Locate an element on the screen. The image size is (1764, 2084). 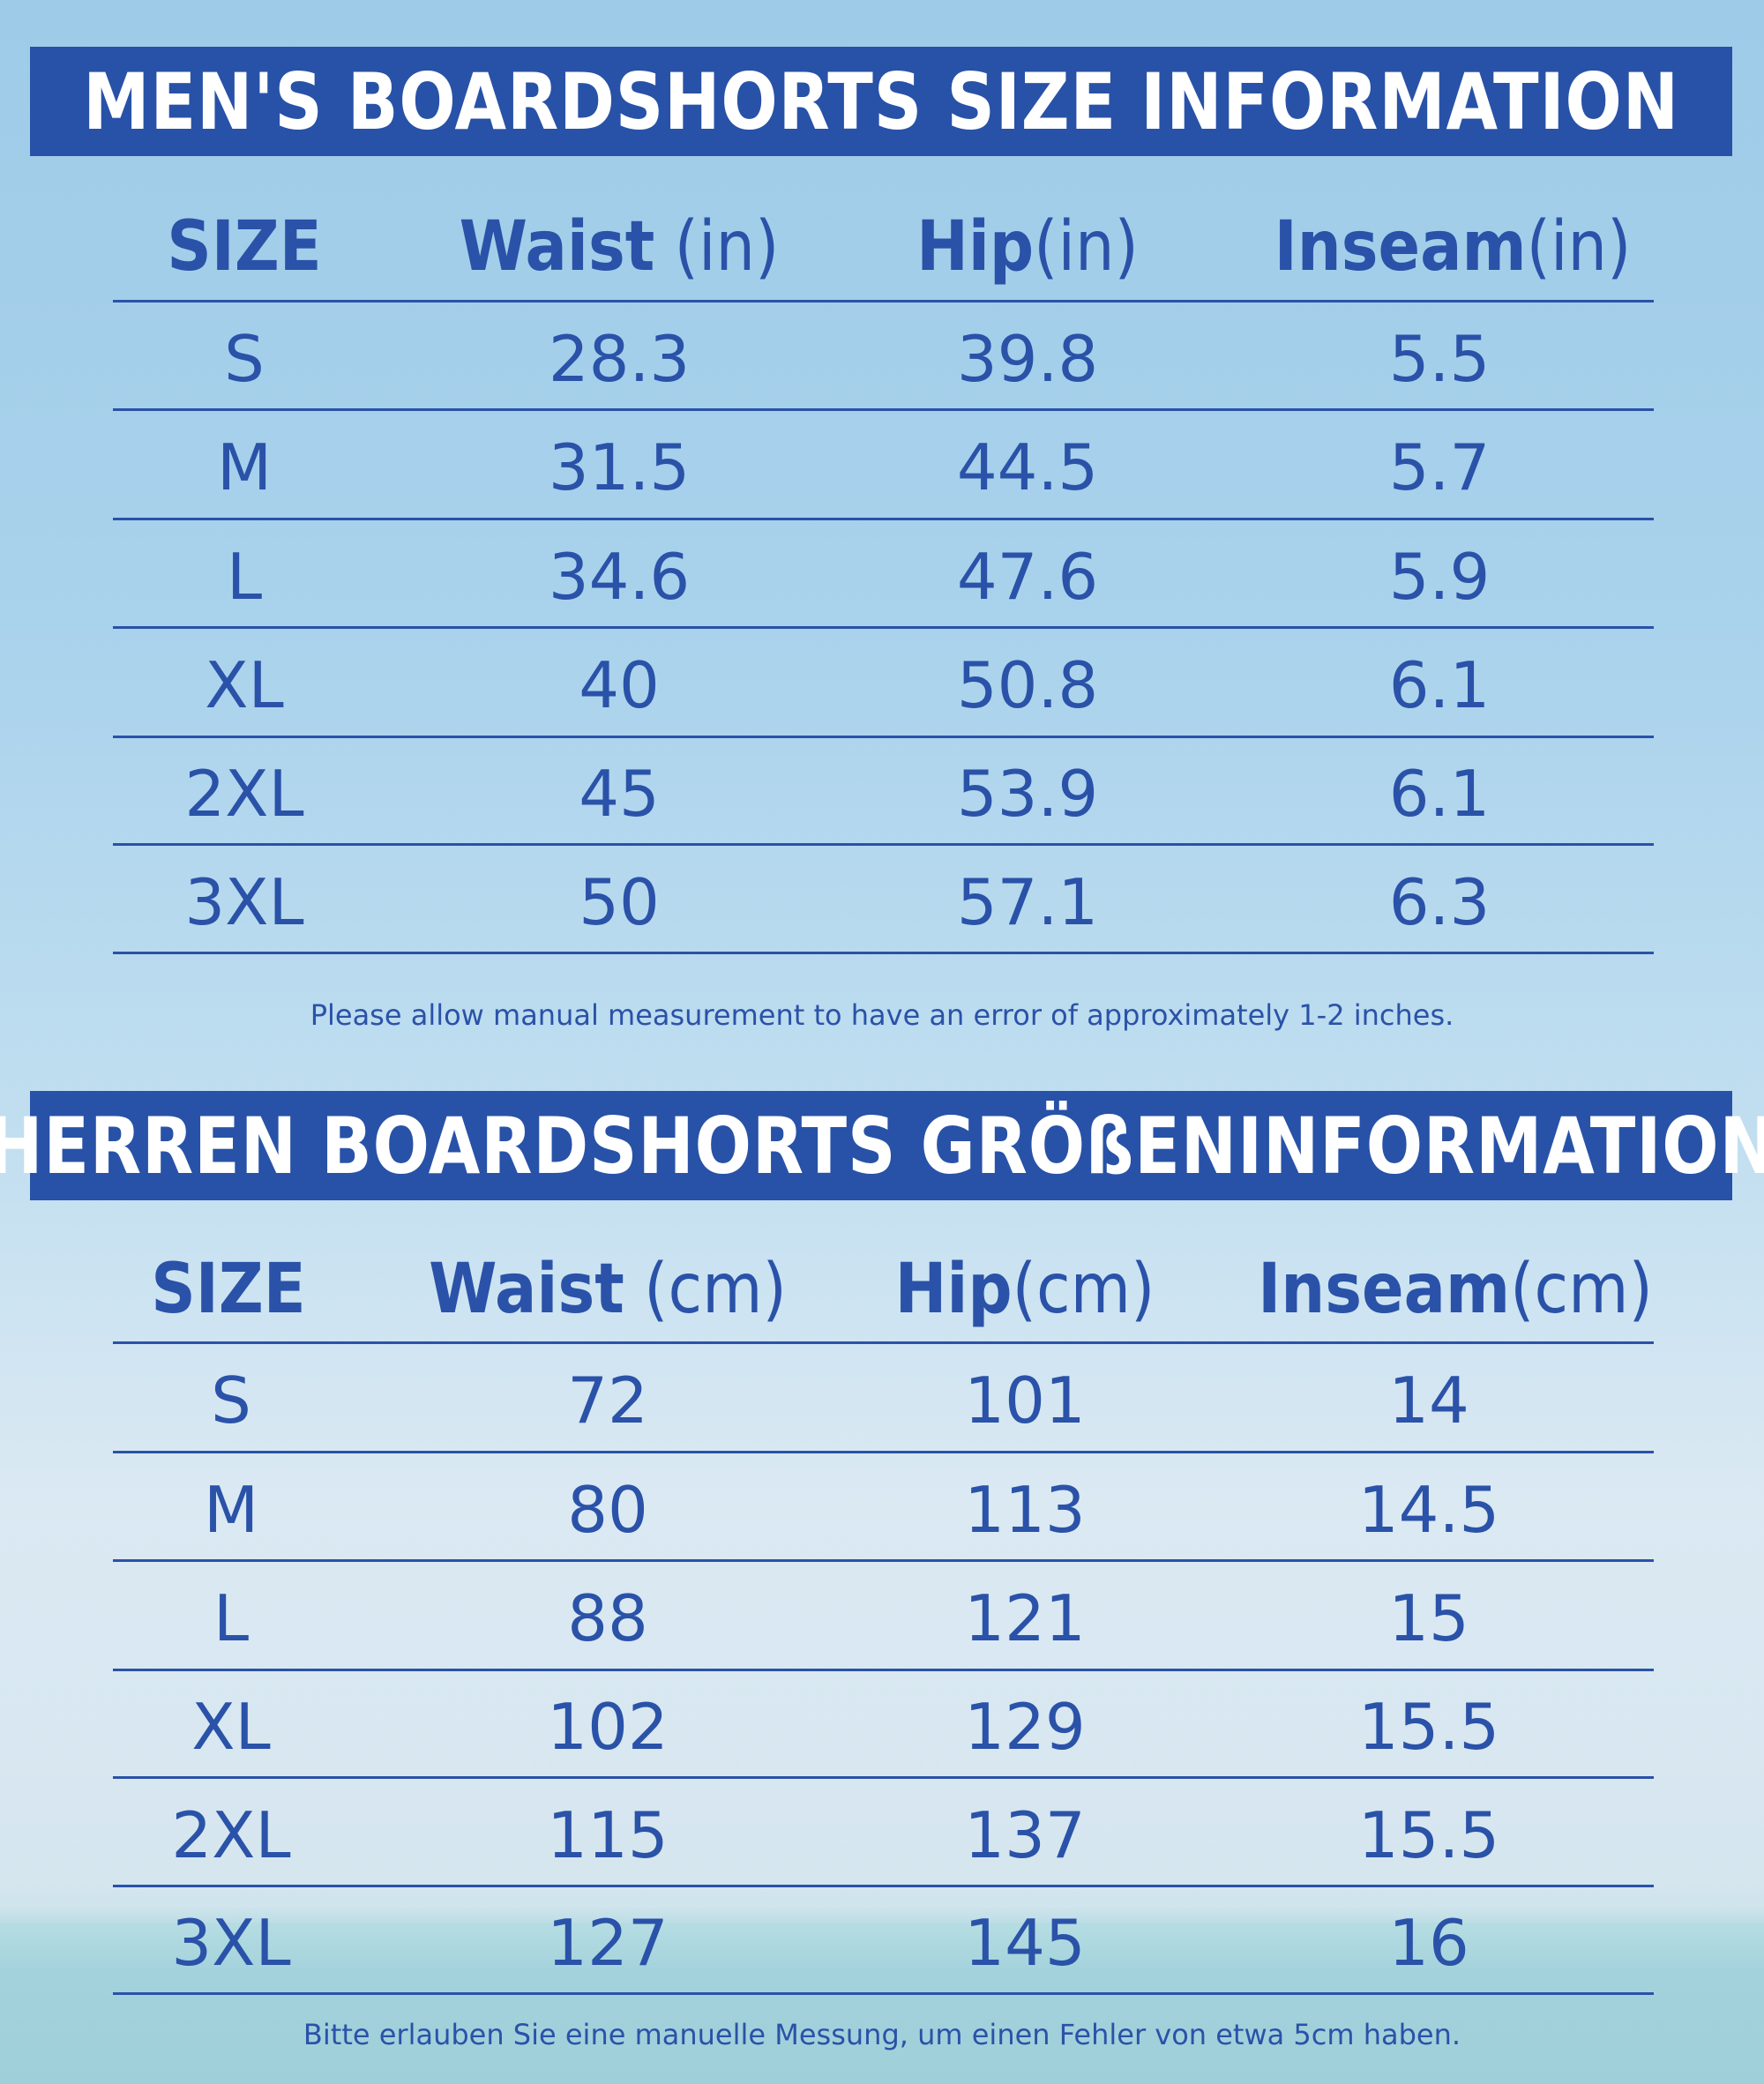
cell-hip: 121 is located at coordinates (1025, 1618).